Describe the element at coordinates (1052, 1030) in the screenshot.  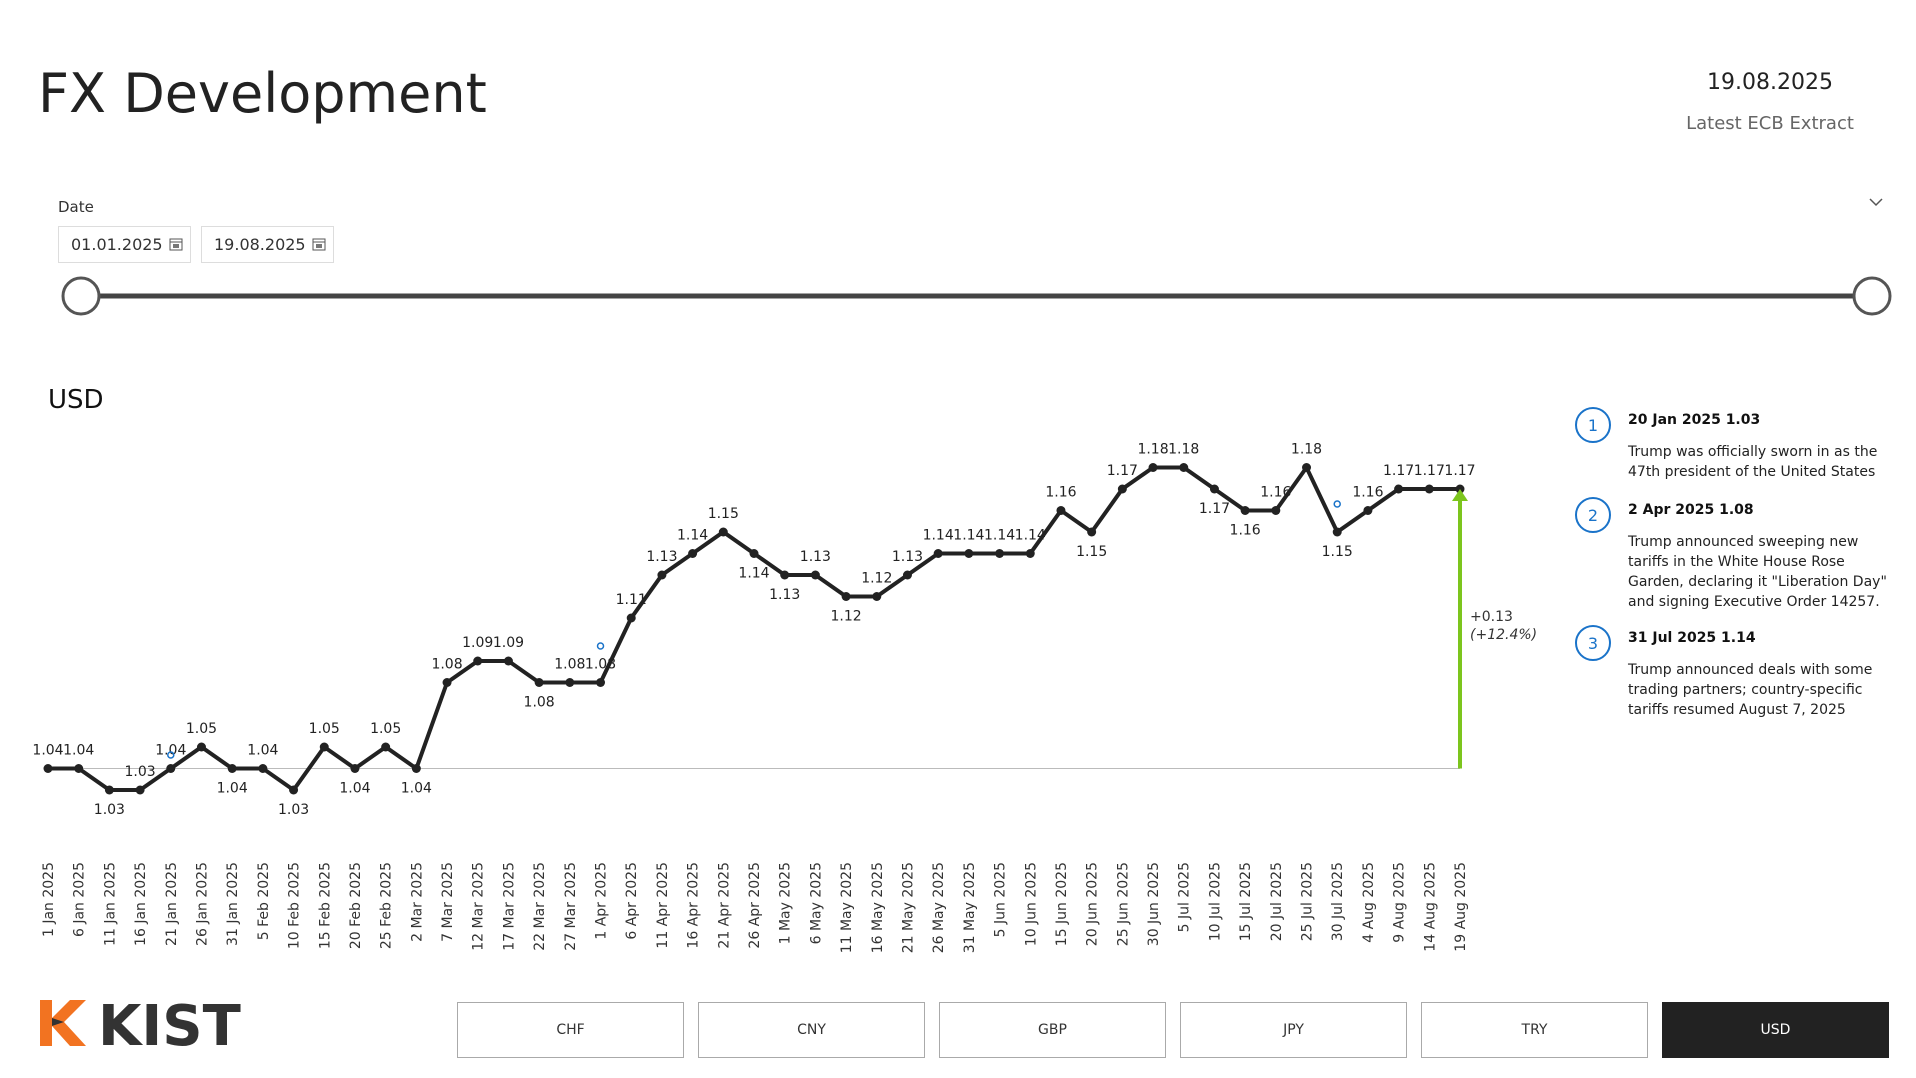
I see `currency-button: GBP` at that location.